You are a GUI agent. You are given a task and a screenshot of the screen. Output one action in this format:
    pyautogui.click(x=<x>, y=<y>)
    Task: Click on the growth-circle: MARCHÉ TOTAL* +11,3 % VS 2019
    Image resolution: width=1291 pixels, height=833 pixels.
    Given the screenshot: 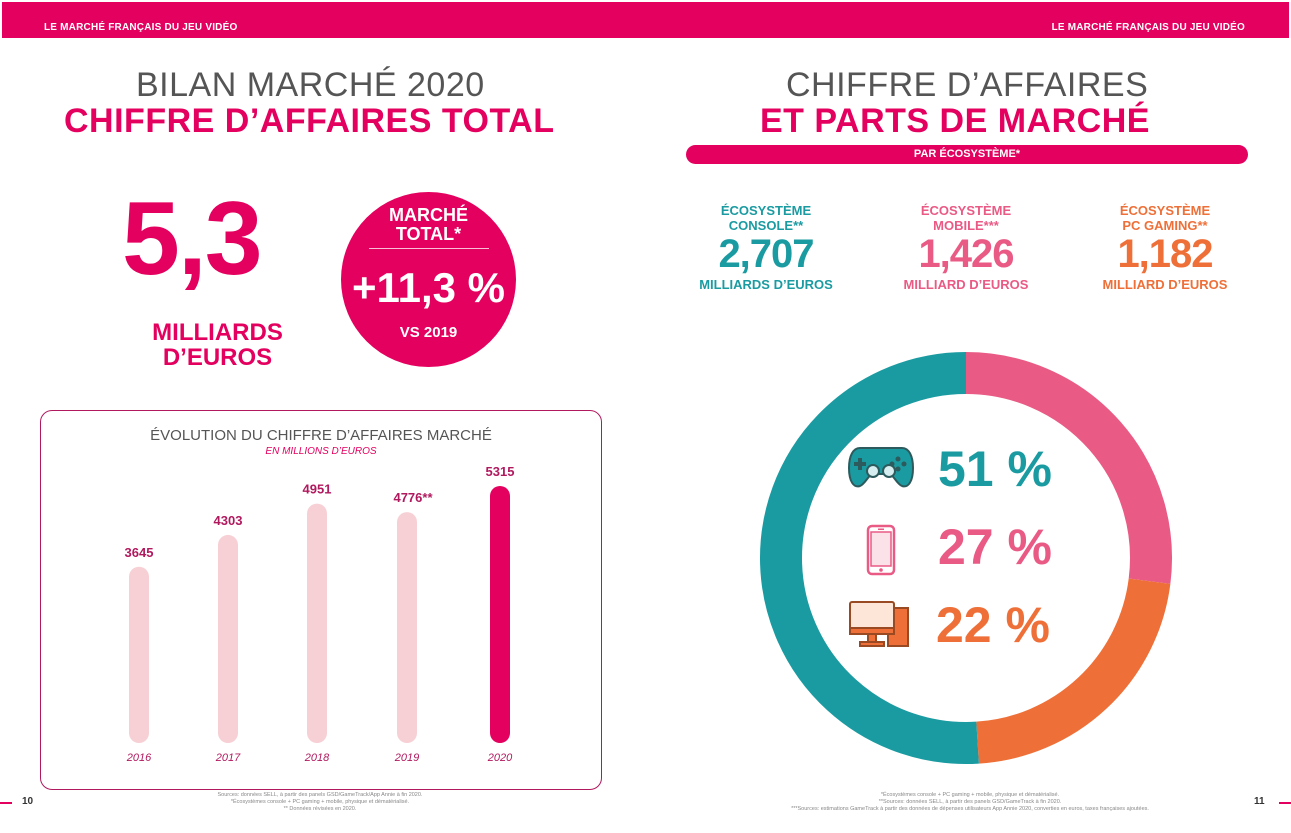 What is the action you would take?
    pyautogui.click(x=428, y=279)
    